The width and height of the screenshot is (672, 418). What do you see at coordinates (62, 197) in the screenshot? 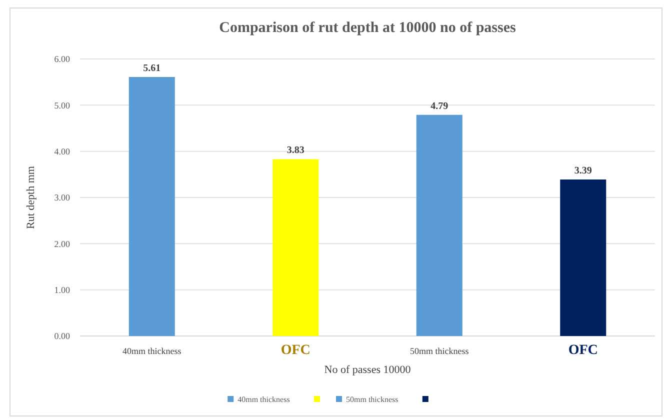
I see `y-tick-label: 3.00` at bounding box center [62, 197].